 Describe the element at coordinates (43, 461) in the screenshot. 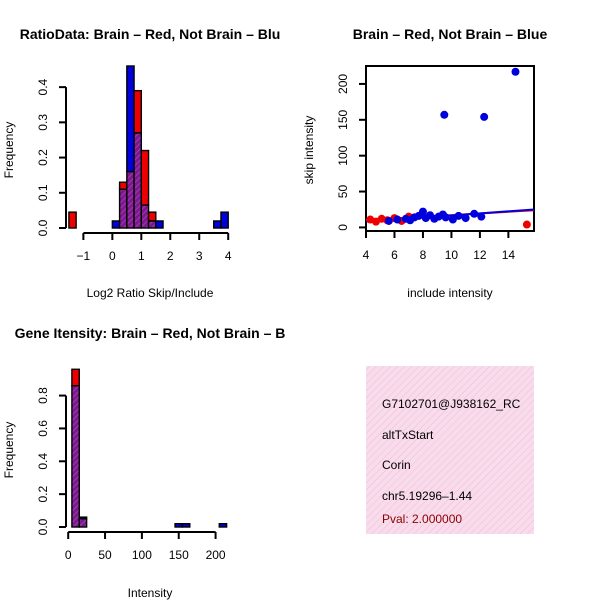

I see `gene-intensity-y-tick-label: 0.4` at that location.